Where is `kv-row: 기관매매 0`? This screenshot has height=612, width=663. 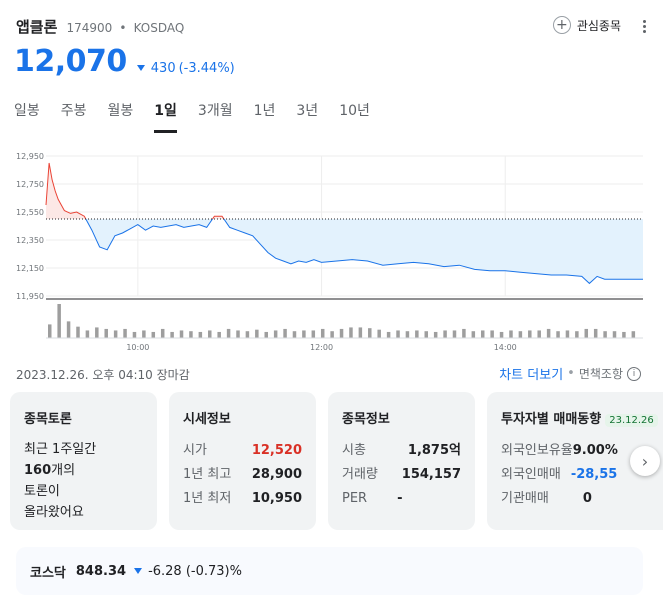
kv-row: 기관매매 0 is located at coordinates (582, 499).